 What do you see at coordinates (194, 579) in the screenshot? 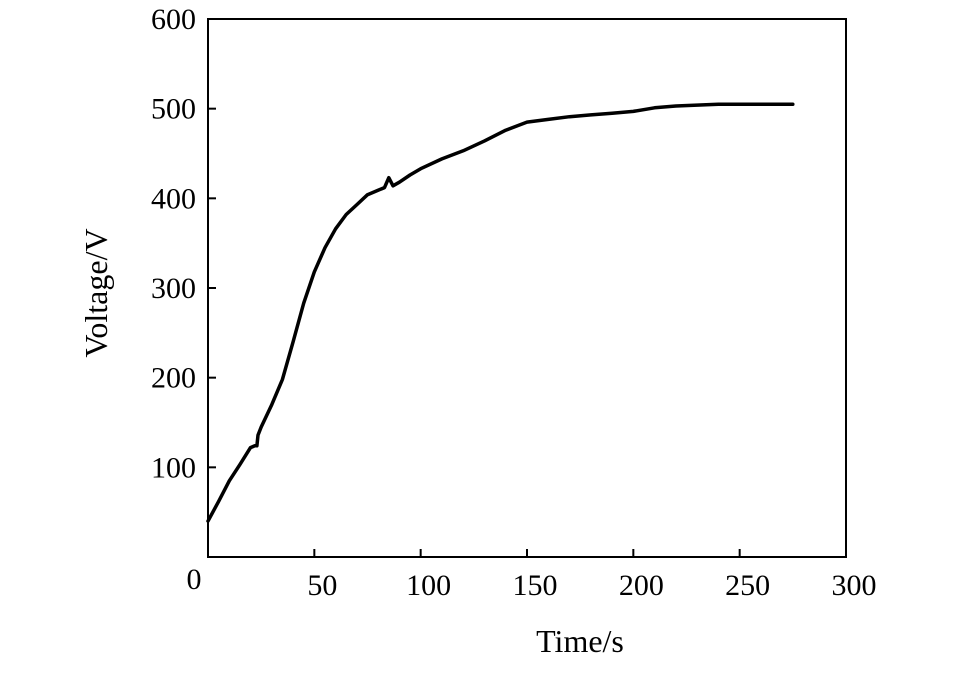
I see `x-tick-label: 0` at bounding box center [194, 579].